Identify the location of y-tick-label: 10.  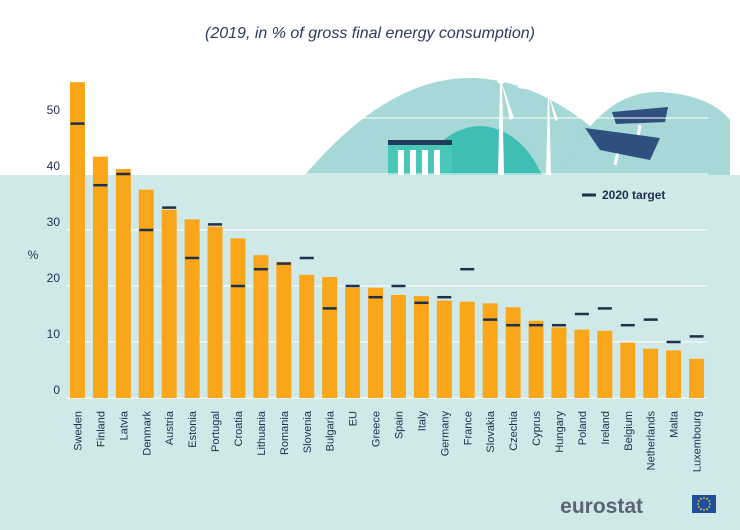
(54, 334).